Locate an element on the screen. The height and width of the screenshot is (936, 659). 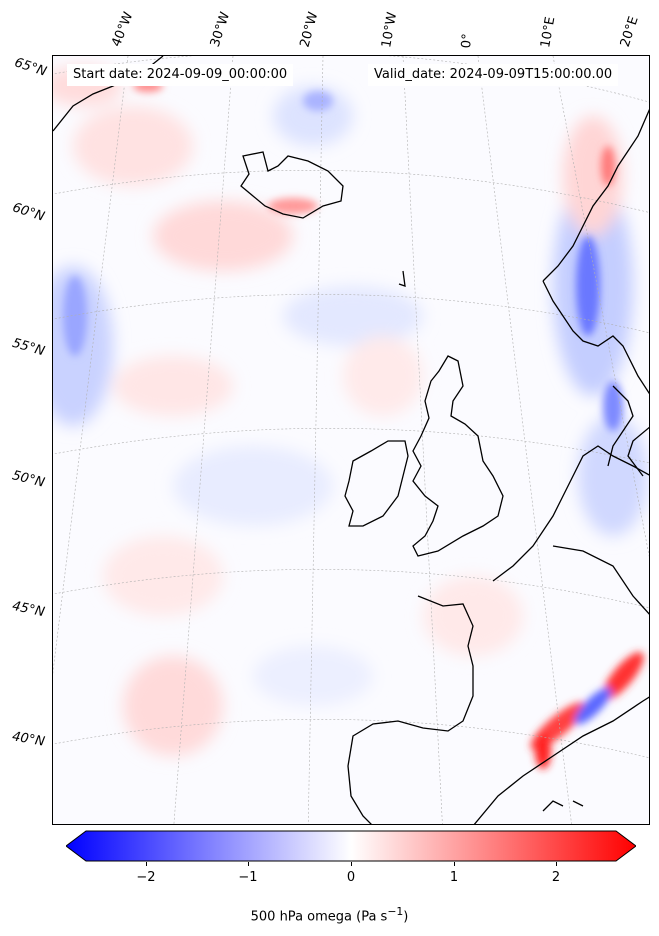
cb-tick-label: −1 is located at coordinates (248, 877).